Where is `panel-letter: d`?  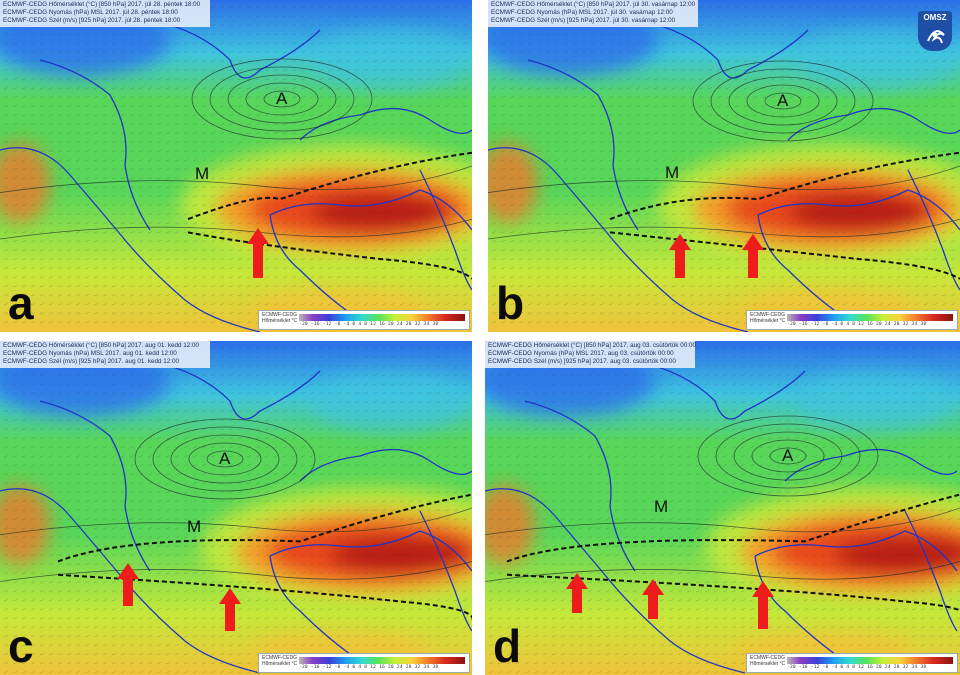
panel-letter: d is located at coordinates (507, 646).